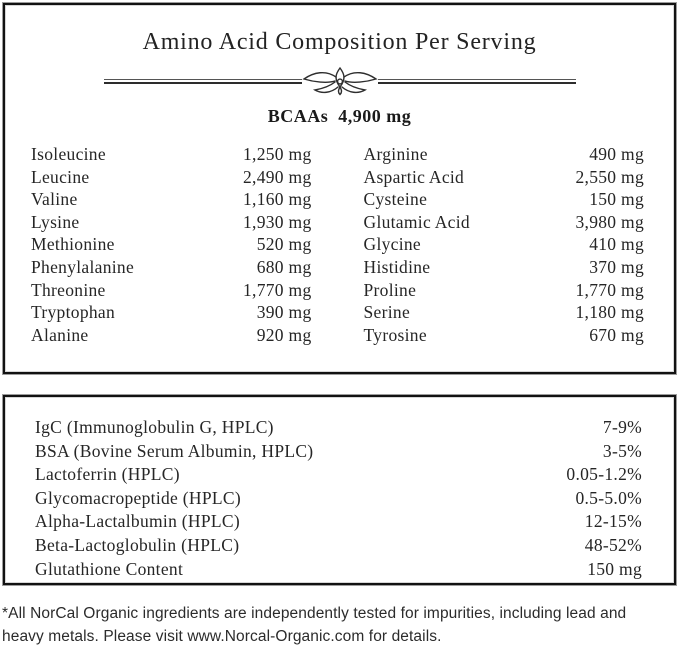 The image size is (679, 650). What do you see at coordinates (137, 544) in the screenshot?
I see `row-label: Beta-Lactoglobulin (HPLC)` at bounding box center [137, 544].